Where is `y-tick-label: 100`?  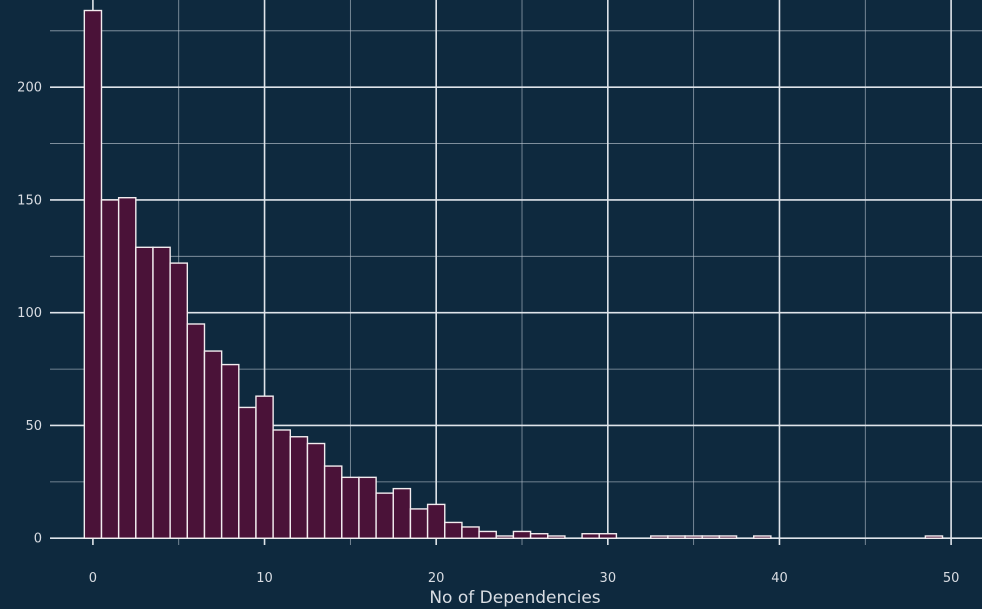
y-tick-label: 100 is located at coordinates (29, 313).